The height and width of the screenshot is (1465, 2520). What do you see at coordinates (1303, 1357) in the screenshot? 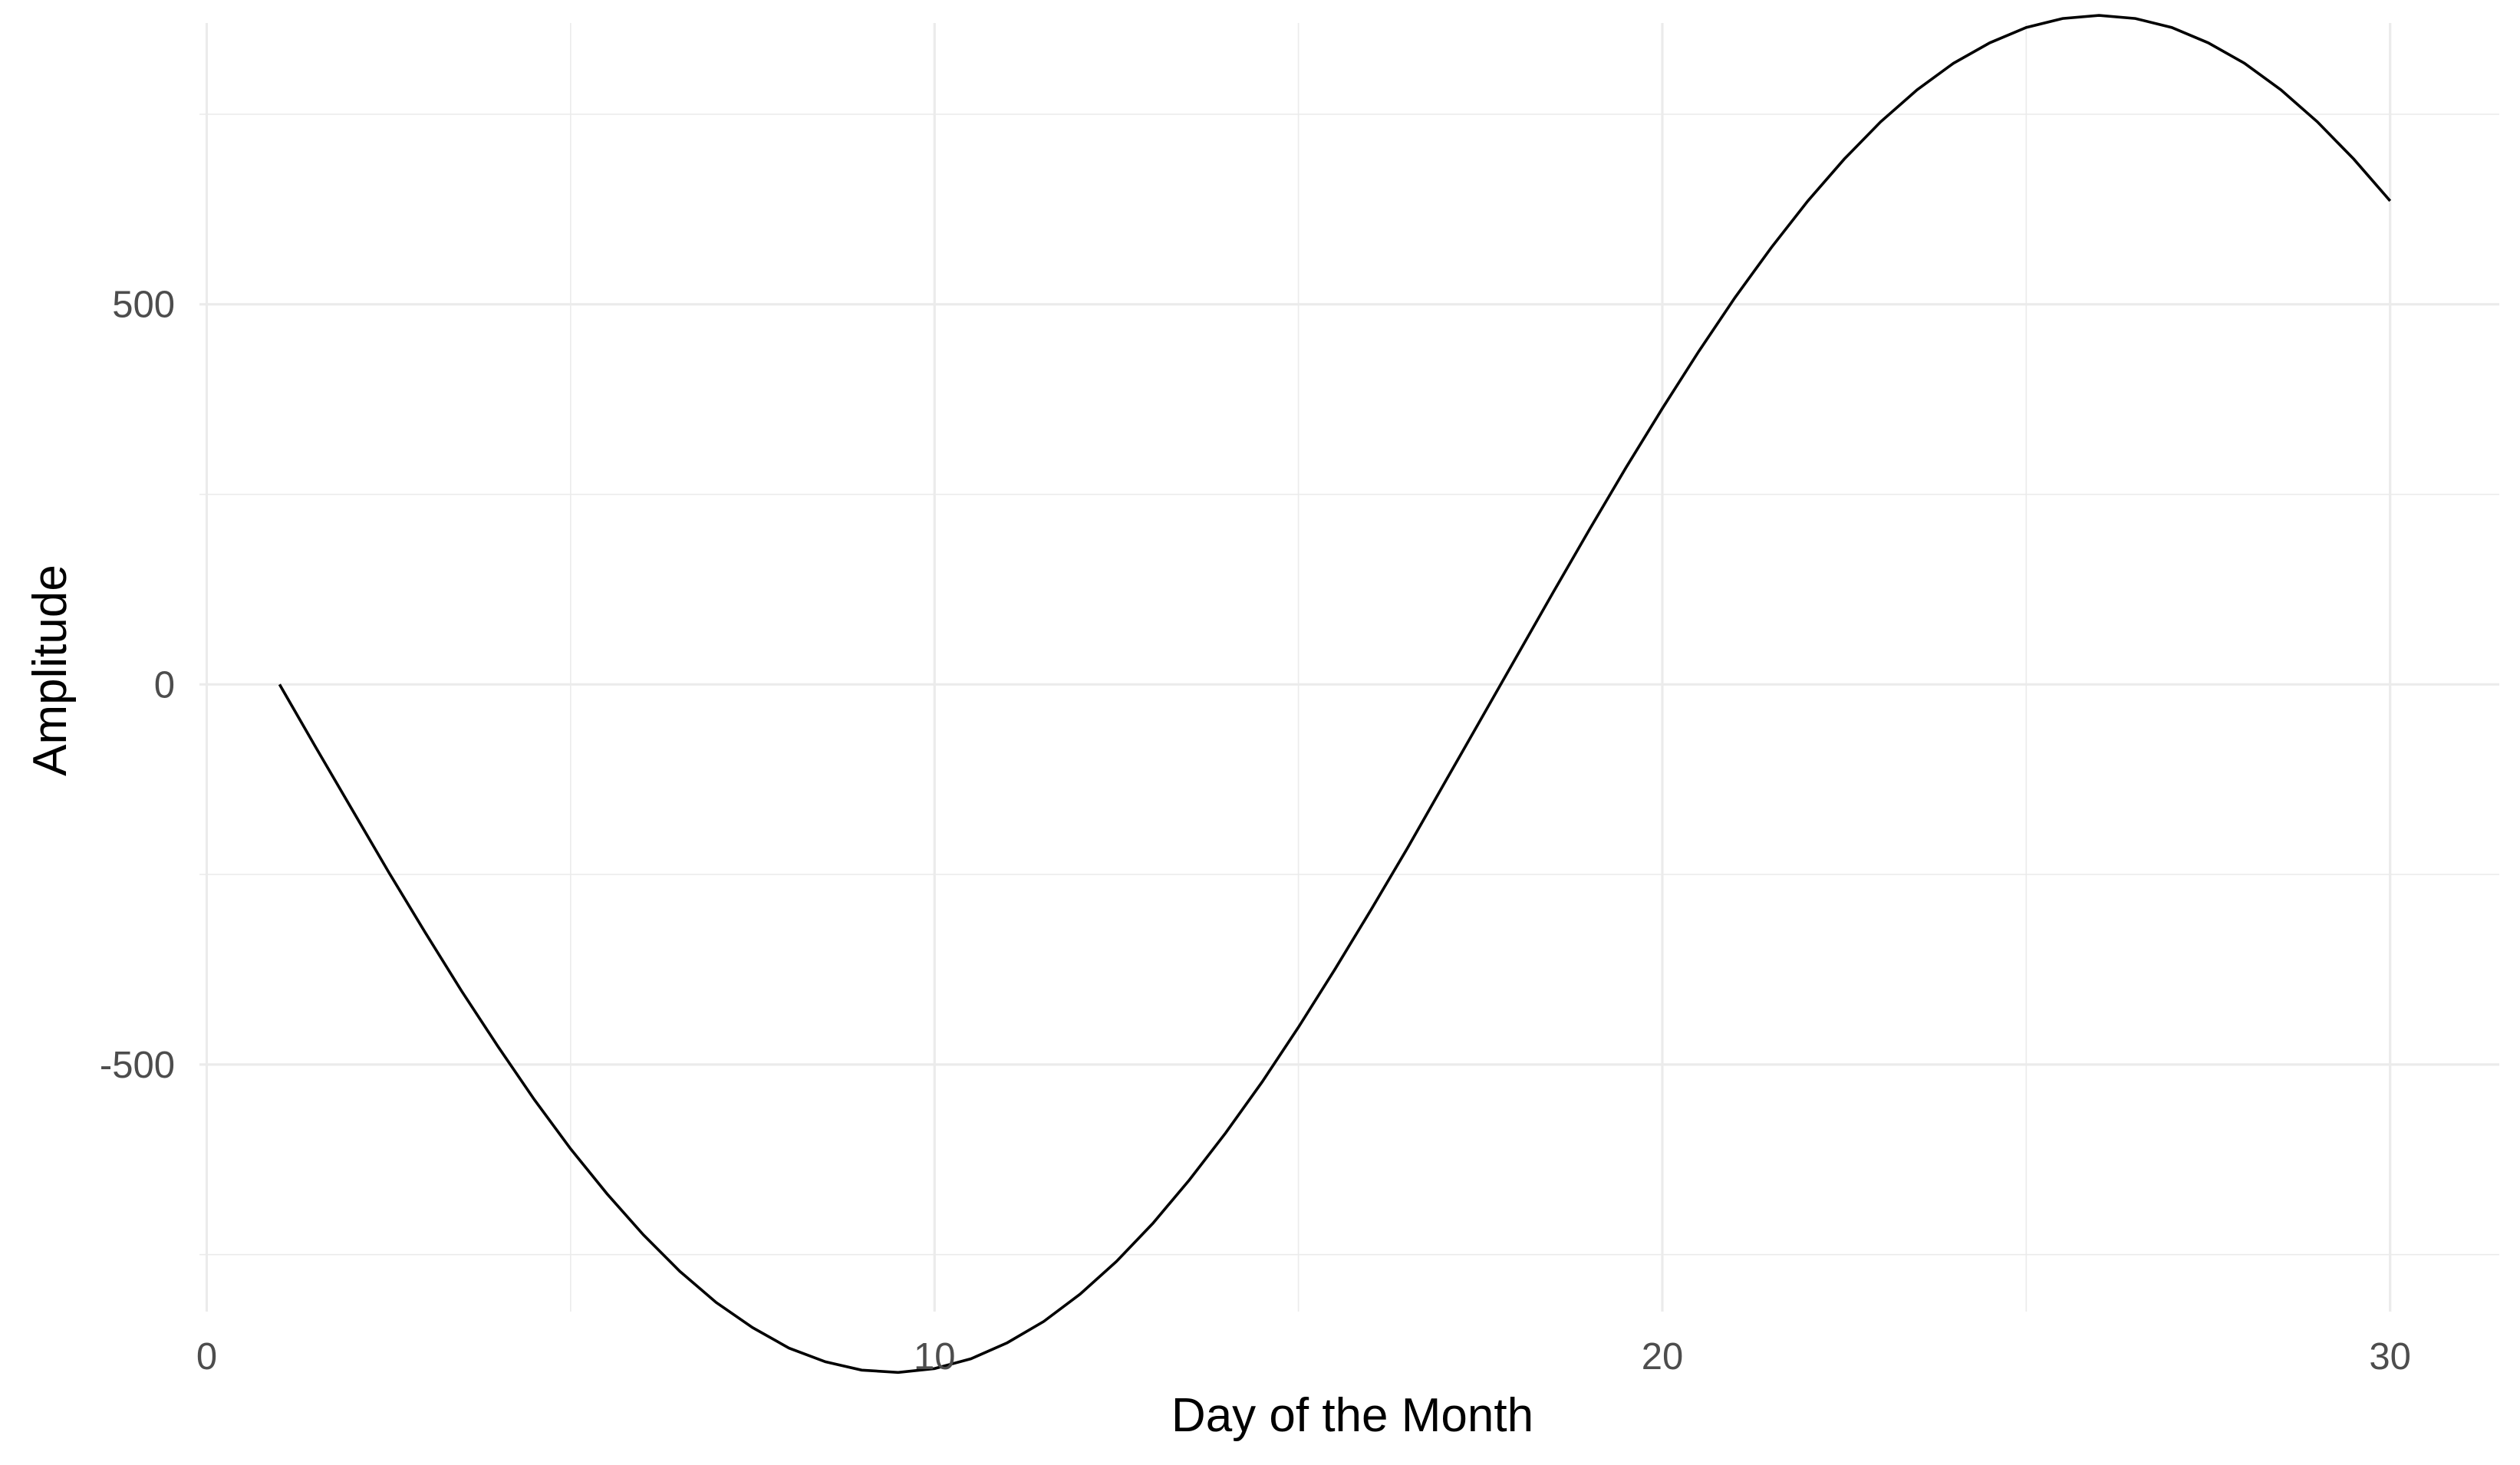
I see `x-axis-tick-labels: 0 10 20 30` at bounding box center [1303, 1357].